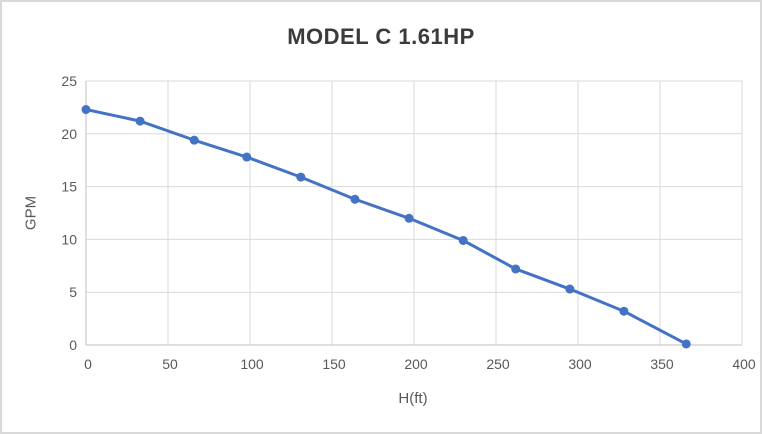  Describe the element at coordinates (69, 134) in the screenshot. I see `y-tick-label: 20` at that location.